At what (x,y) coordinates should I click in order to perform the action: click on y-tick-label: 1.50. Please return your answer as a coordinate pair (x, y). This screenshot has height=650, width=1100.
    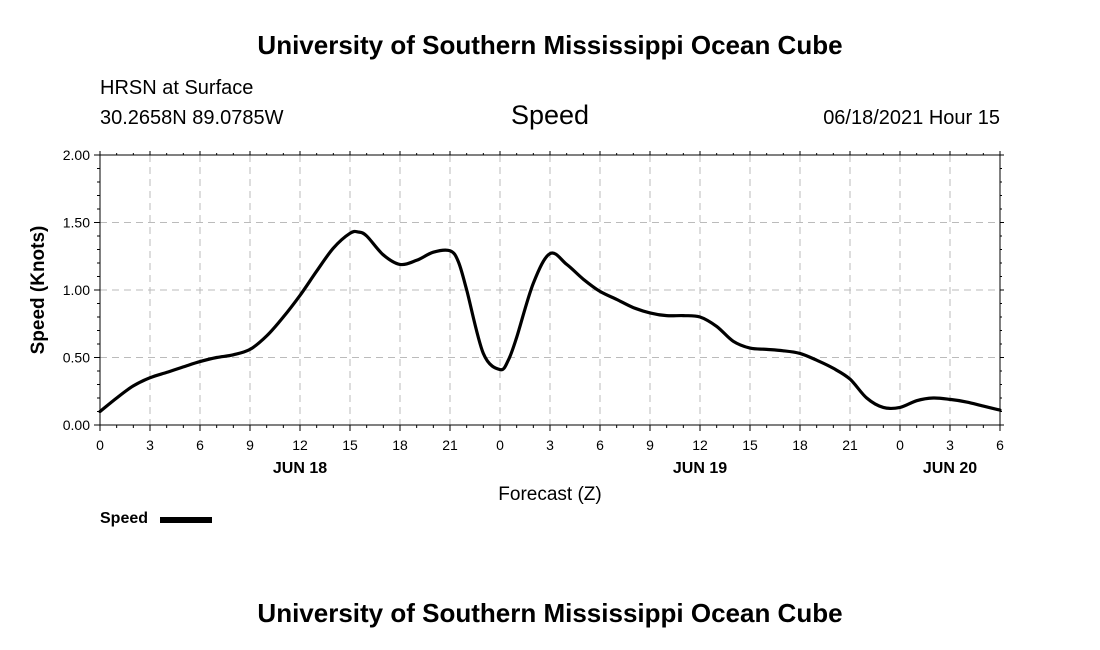
    Looking at the image, I should click on (76, 223).